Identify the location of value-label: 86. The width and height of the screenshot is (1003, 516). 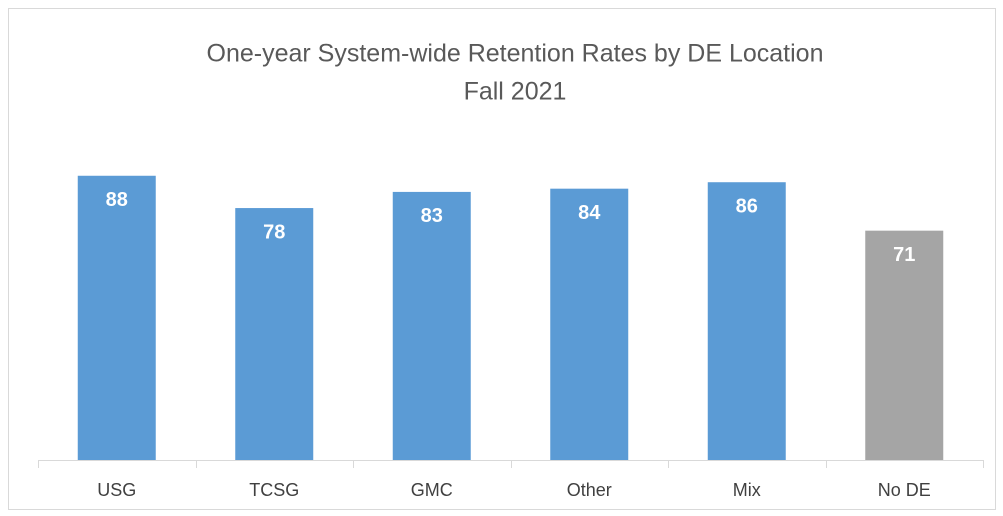
(747, 207).